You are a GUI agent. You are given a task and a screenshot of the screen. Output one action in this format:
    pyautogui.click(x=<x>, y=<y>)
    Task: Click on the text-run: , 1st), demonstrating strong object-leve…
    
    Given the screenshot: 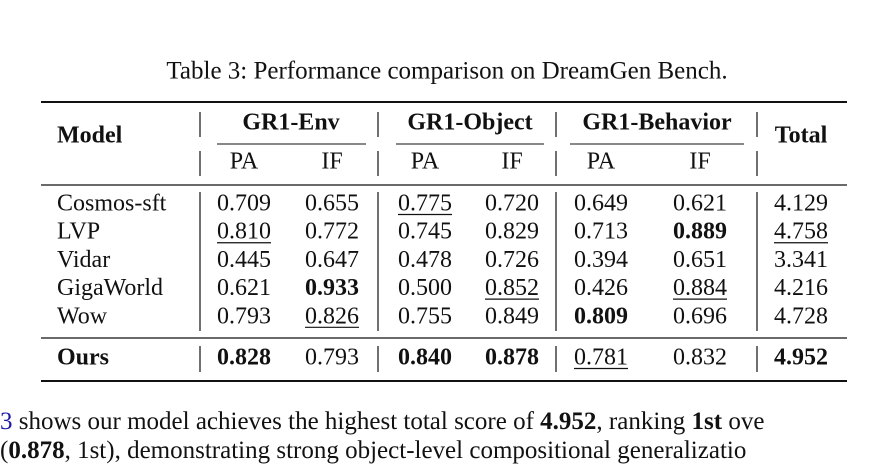 What is the action you would take?
    pyautogui.click(x=406, y=450)
    